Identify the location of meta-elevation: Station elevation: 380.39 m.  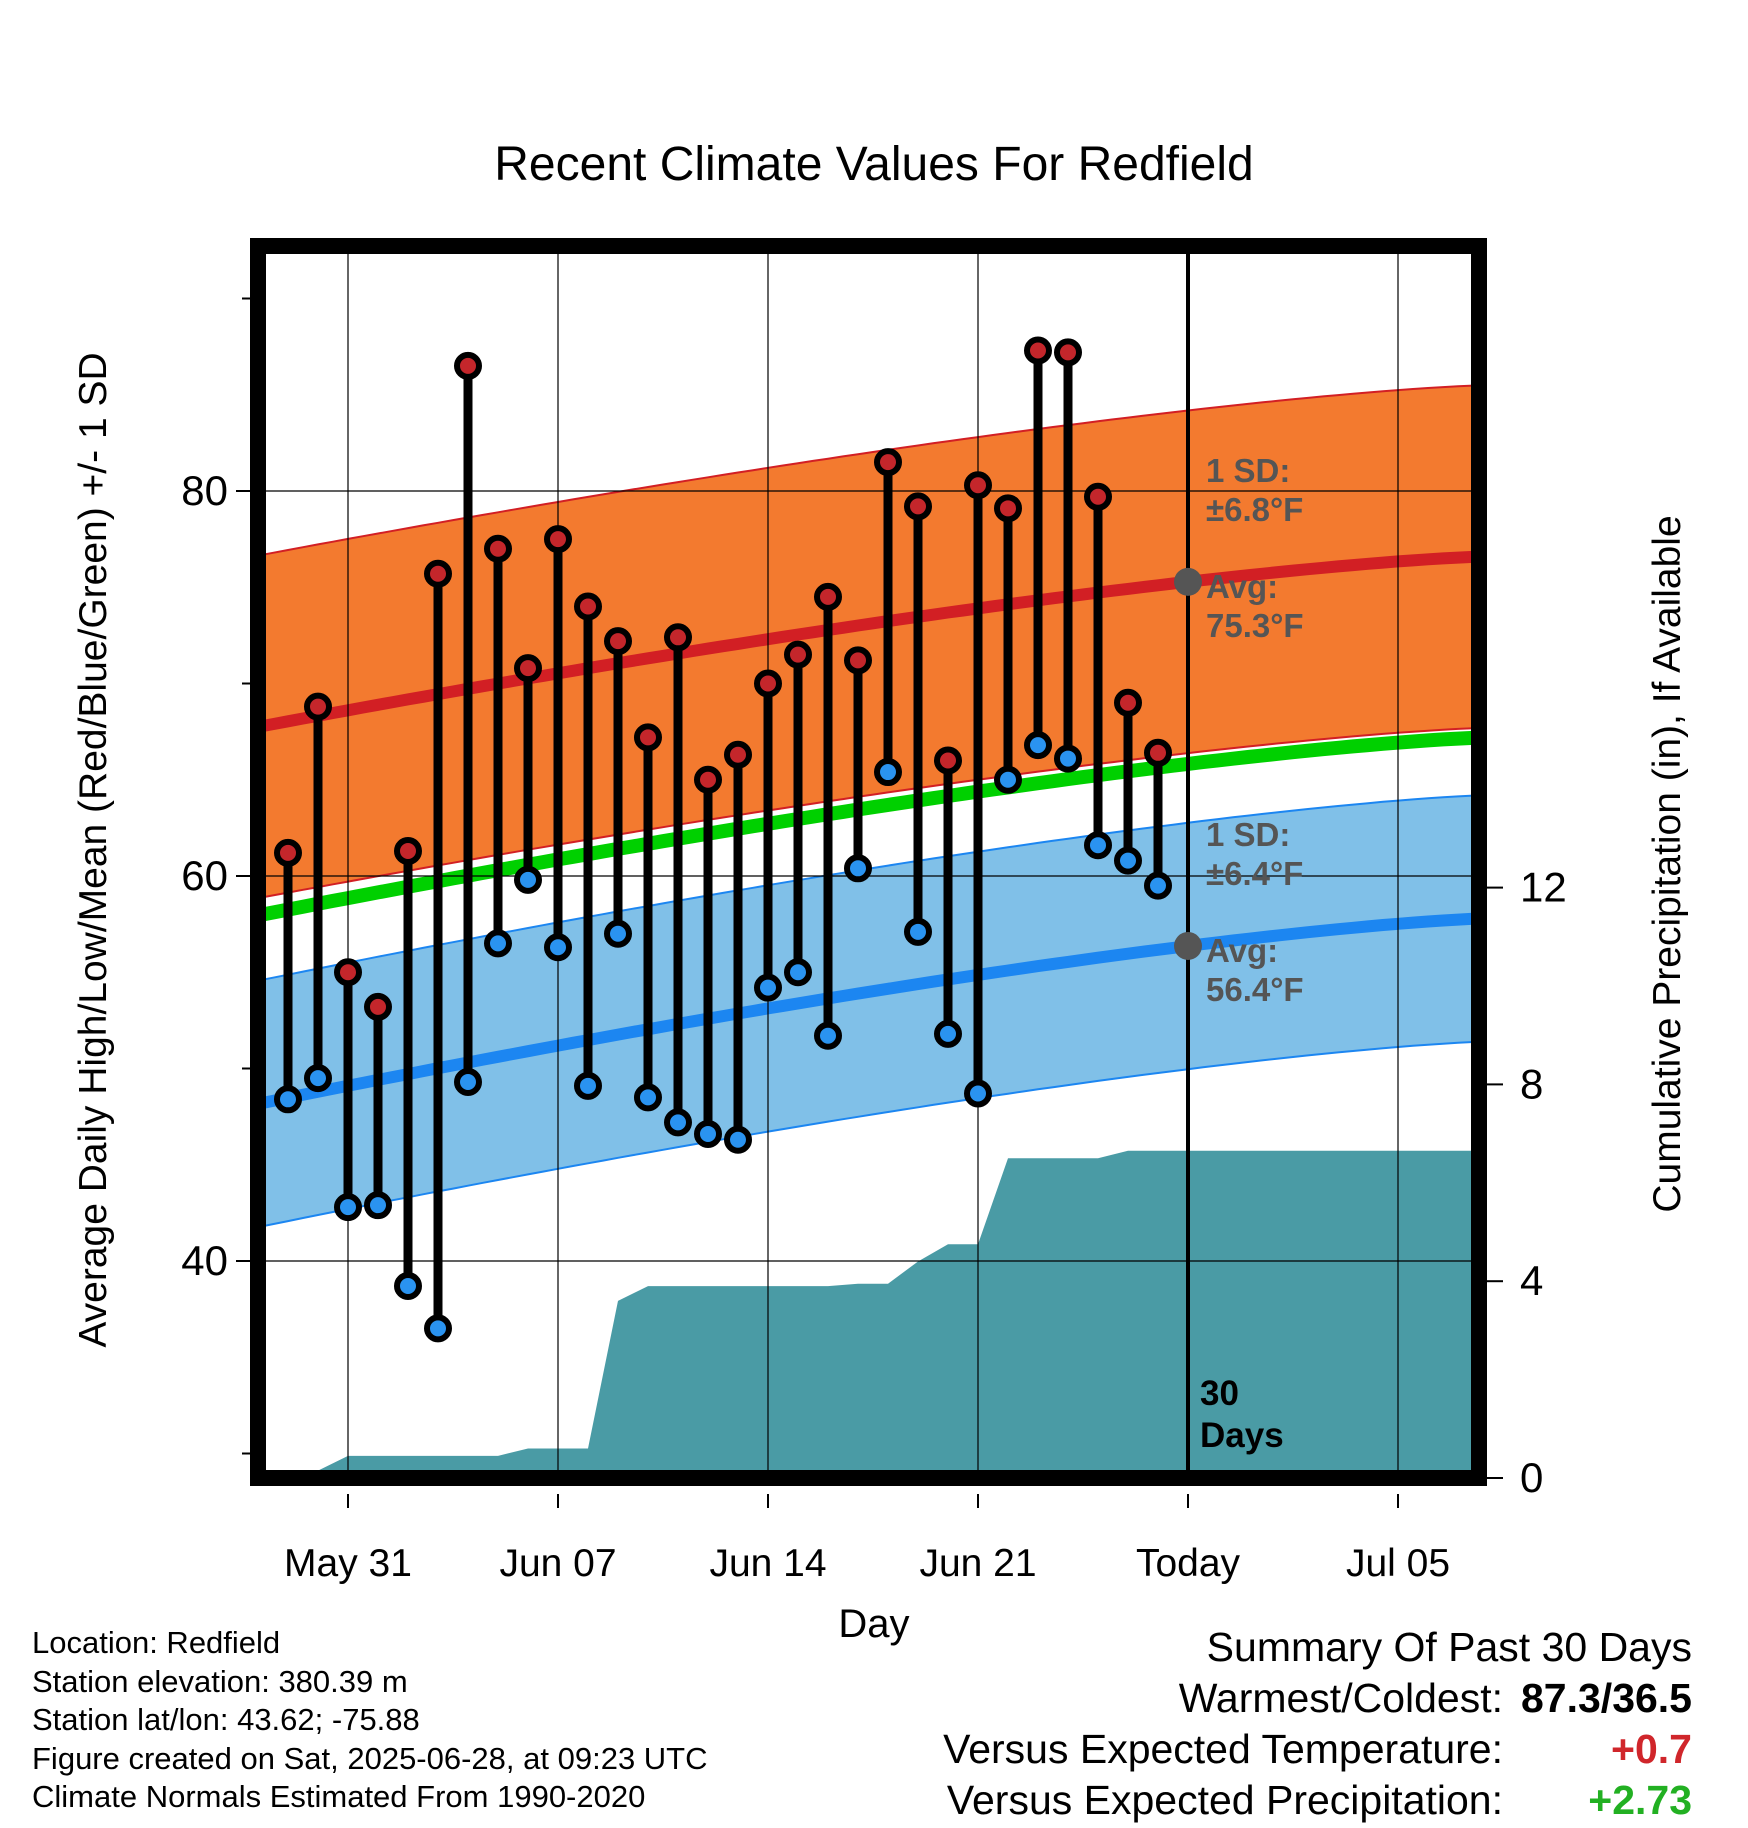
(220, 1681).